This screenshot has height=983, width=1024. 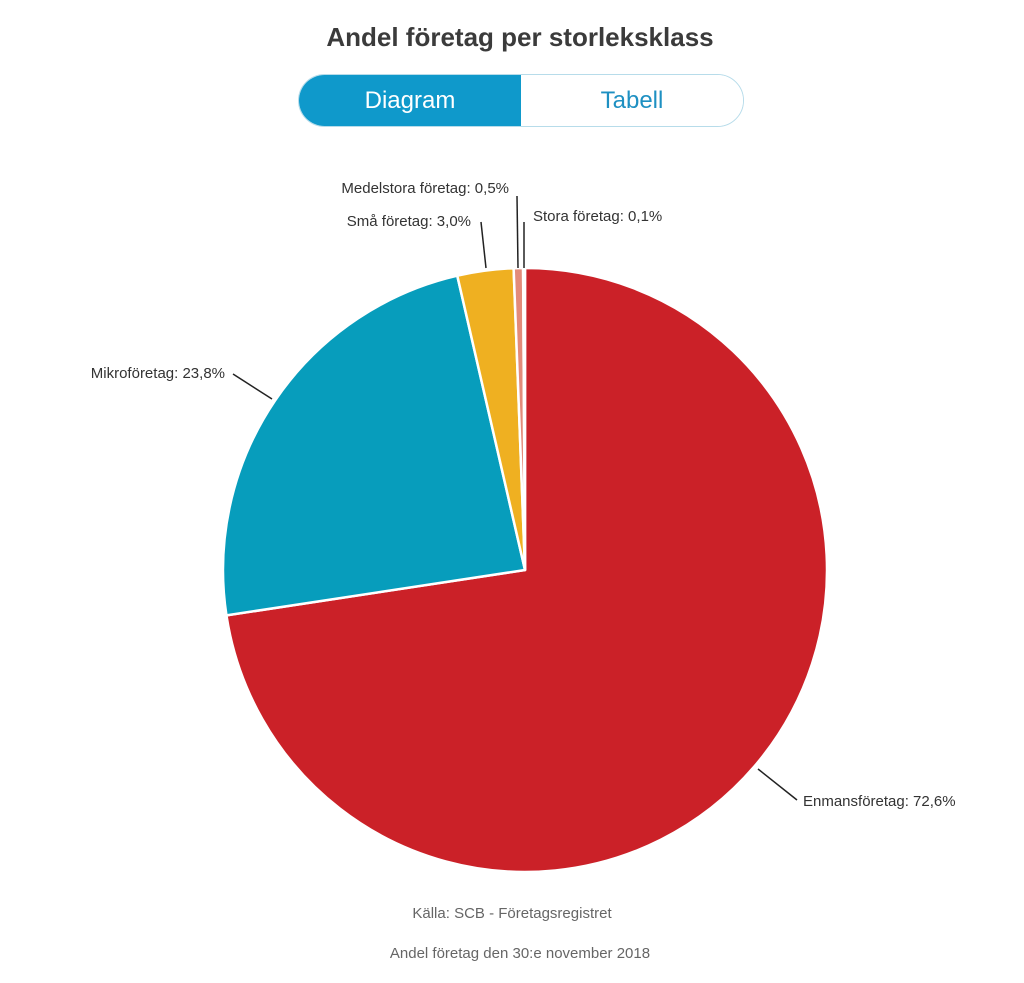 What do you see at coordinates (524, 419) in the screenshot?
I see `pie-slice-stora-företag` at bounding box center [524, 419].